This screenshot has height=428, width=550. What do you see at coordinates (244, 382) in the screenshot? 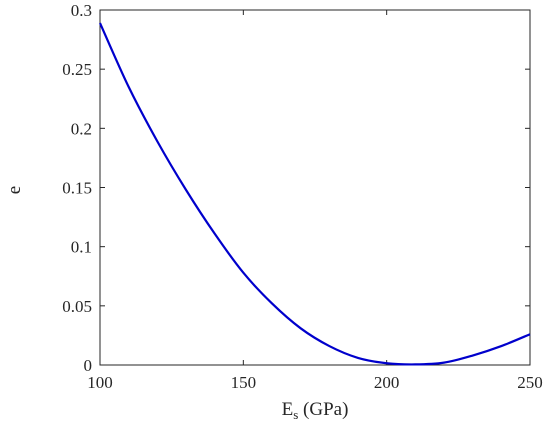
I see `x-tick-label: 150` at bounding box center [244, 382].